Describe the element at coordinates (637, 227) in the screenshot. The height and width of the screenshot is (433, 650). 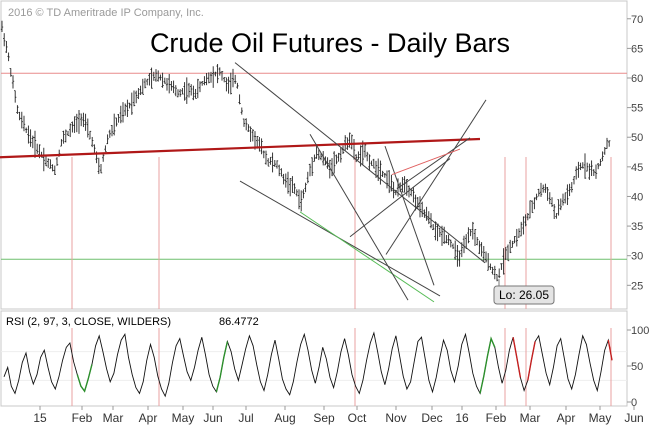
I see `price-y-tick-label: 35` at that location.